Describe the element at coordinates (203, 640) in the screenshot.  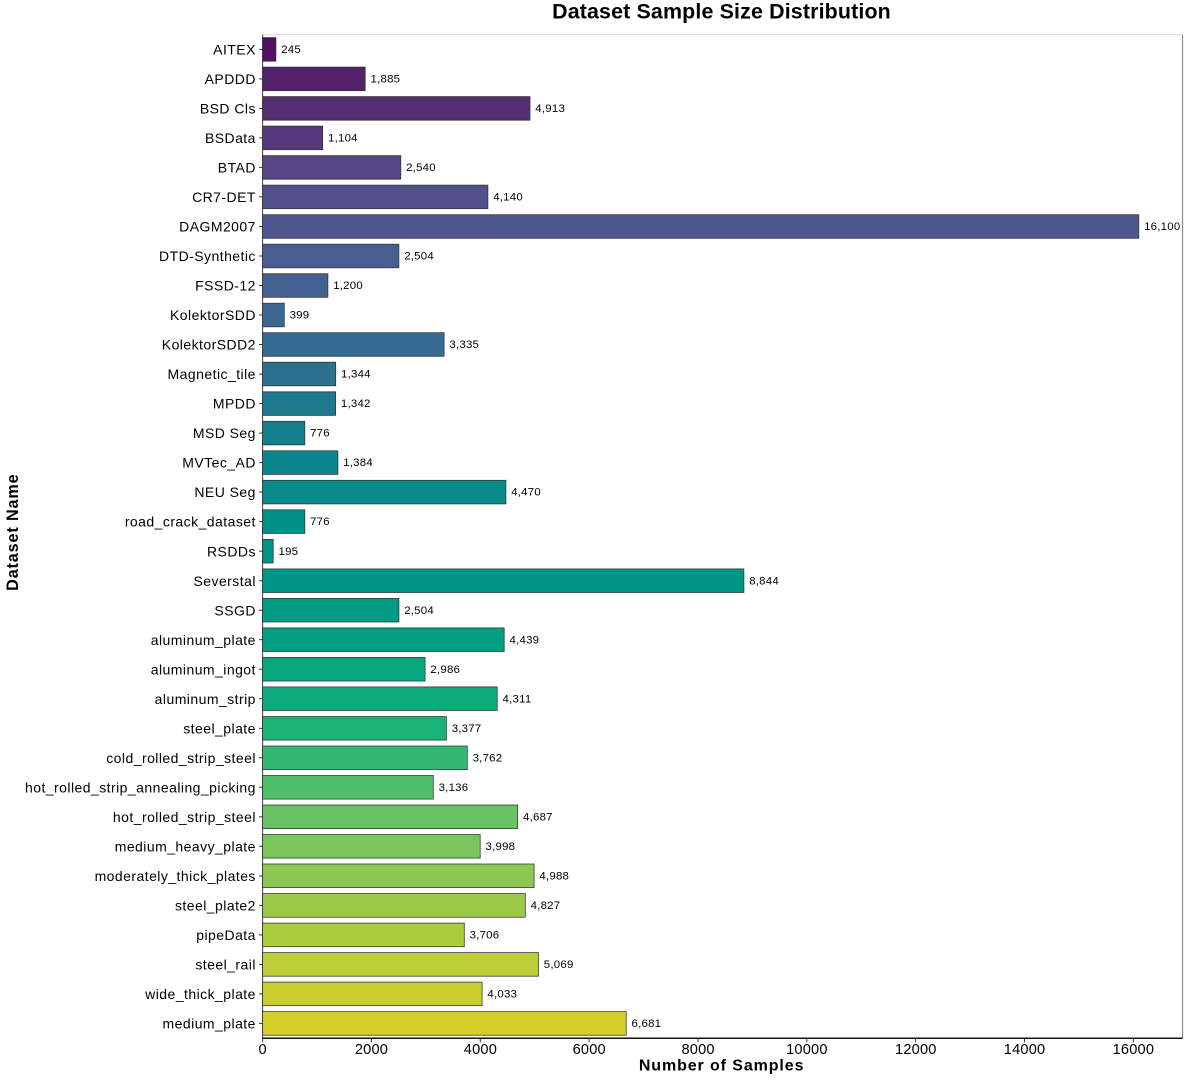
I see `svg-text: aluminum_plate` at that location.